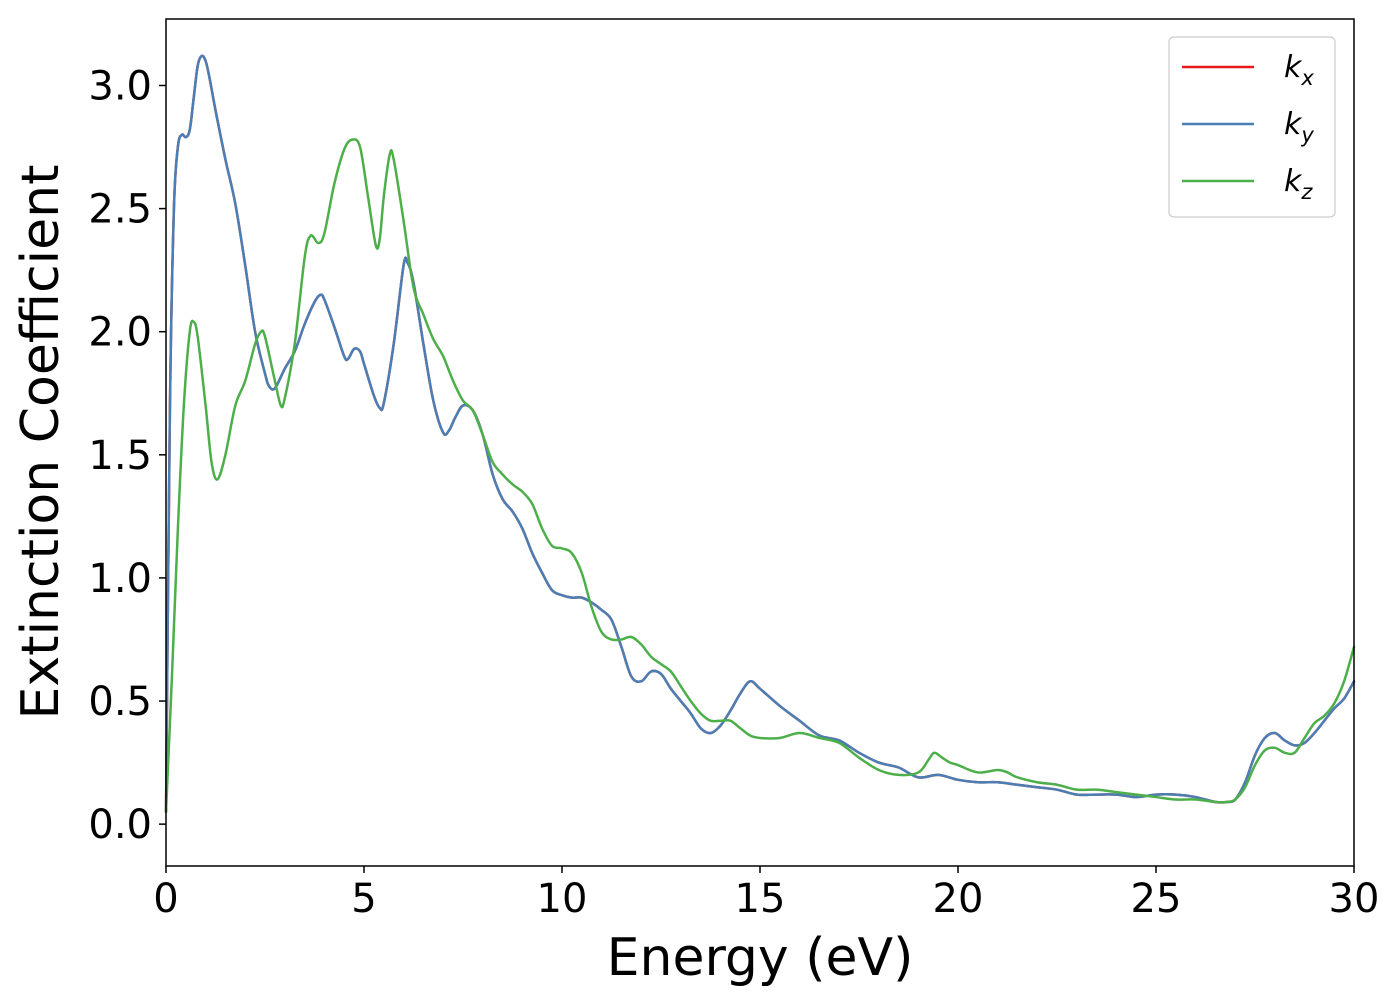 The image size is (1400, 1004). What do you see at coordinates (958, 899) in the screenshot?
I see `x-tick-label: 20` at bounding box center [958, 899].